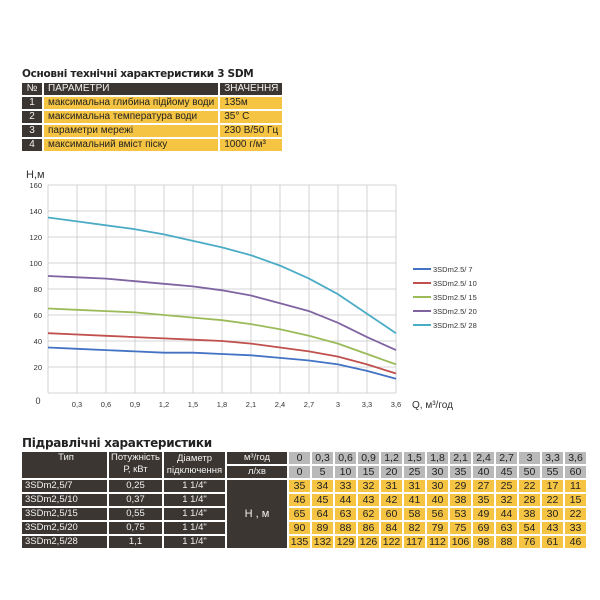 This screenshot has height=600, width=600. What do you see at coordinates (299, 542) in the screenshot?
I see `head-cell: 135` at bounding box center [299, 542].